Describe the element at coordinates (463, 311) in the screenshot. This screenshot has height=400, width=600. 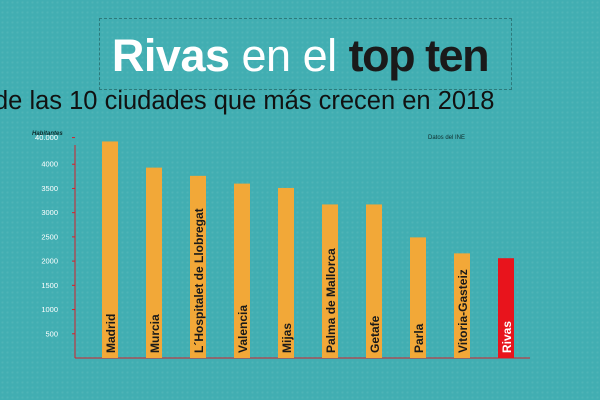
I see `bar-label: Vitoria-Gasteiz` at that location.